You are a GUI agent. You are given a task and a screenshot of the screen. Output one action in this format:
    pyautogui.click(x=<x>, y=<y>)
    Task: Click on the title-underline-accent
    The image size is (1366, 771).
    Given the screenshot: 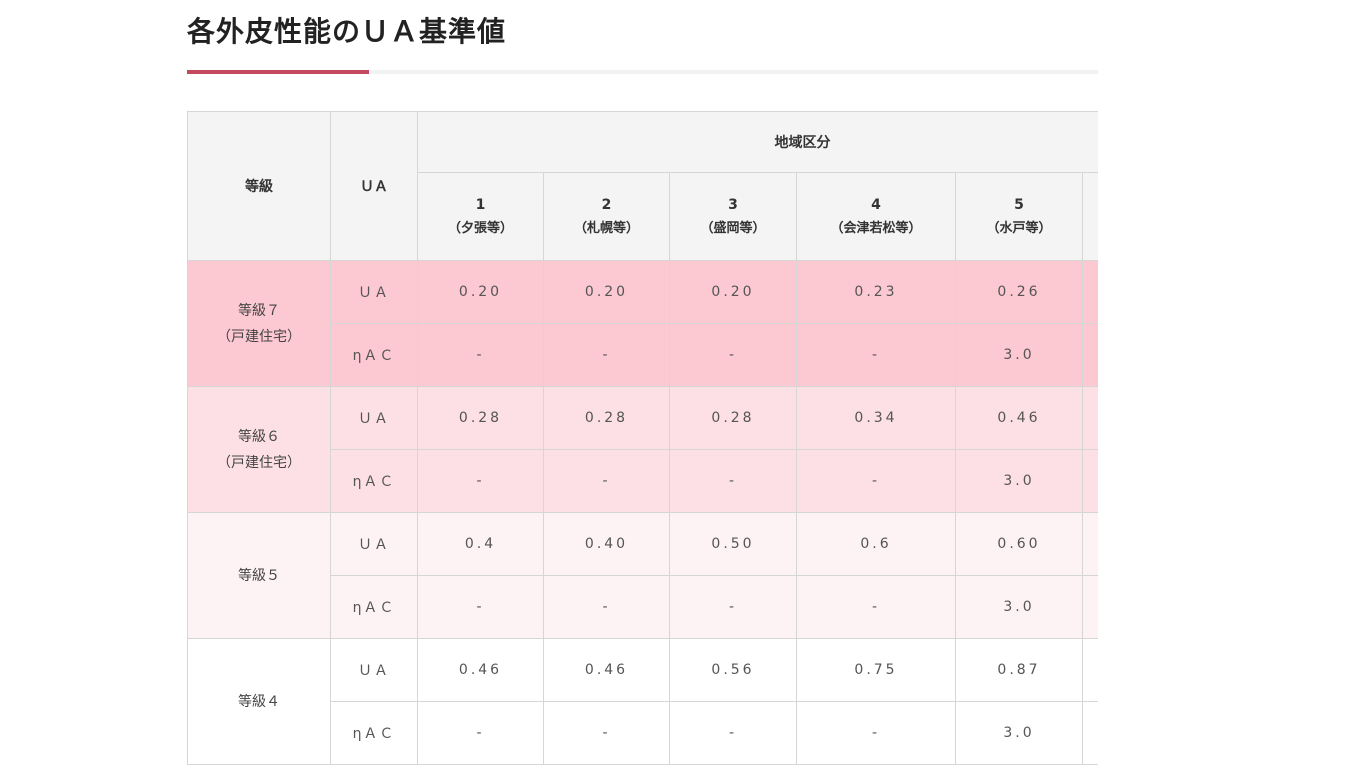 What is the action you would take?
    pyautogui.click(x=278, y=72)
    